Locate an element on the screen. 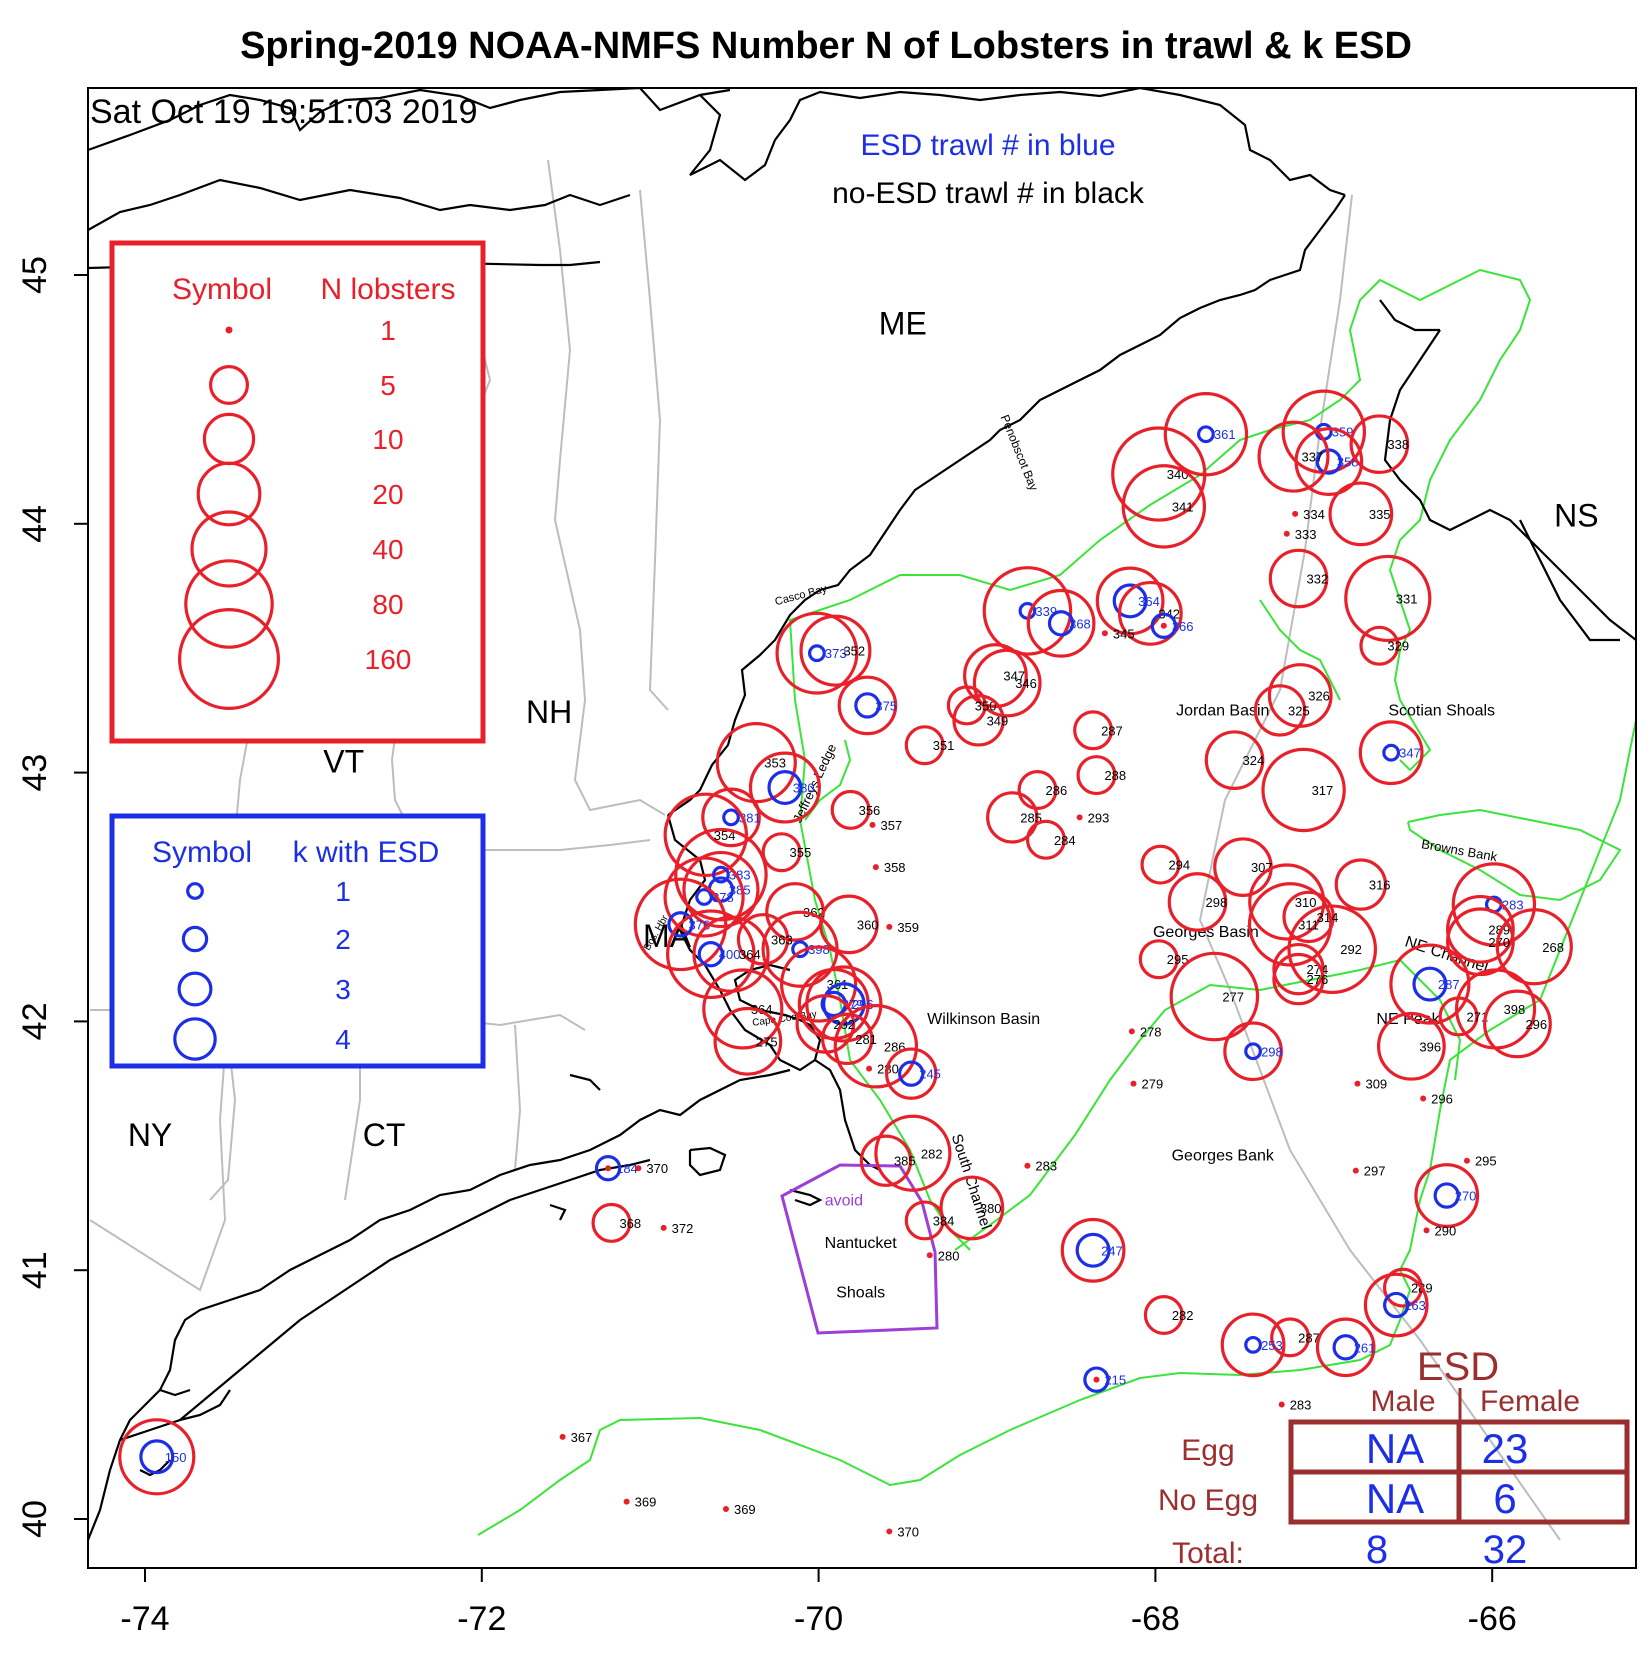  trawl-label: 311 is located at coordinates (1308, 924).